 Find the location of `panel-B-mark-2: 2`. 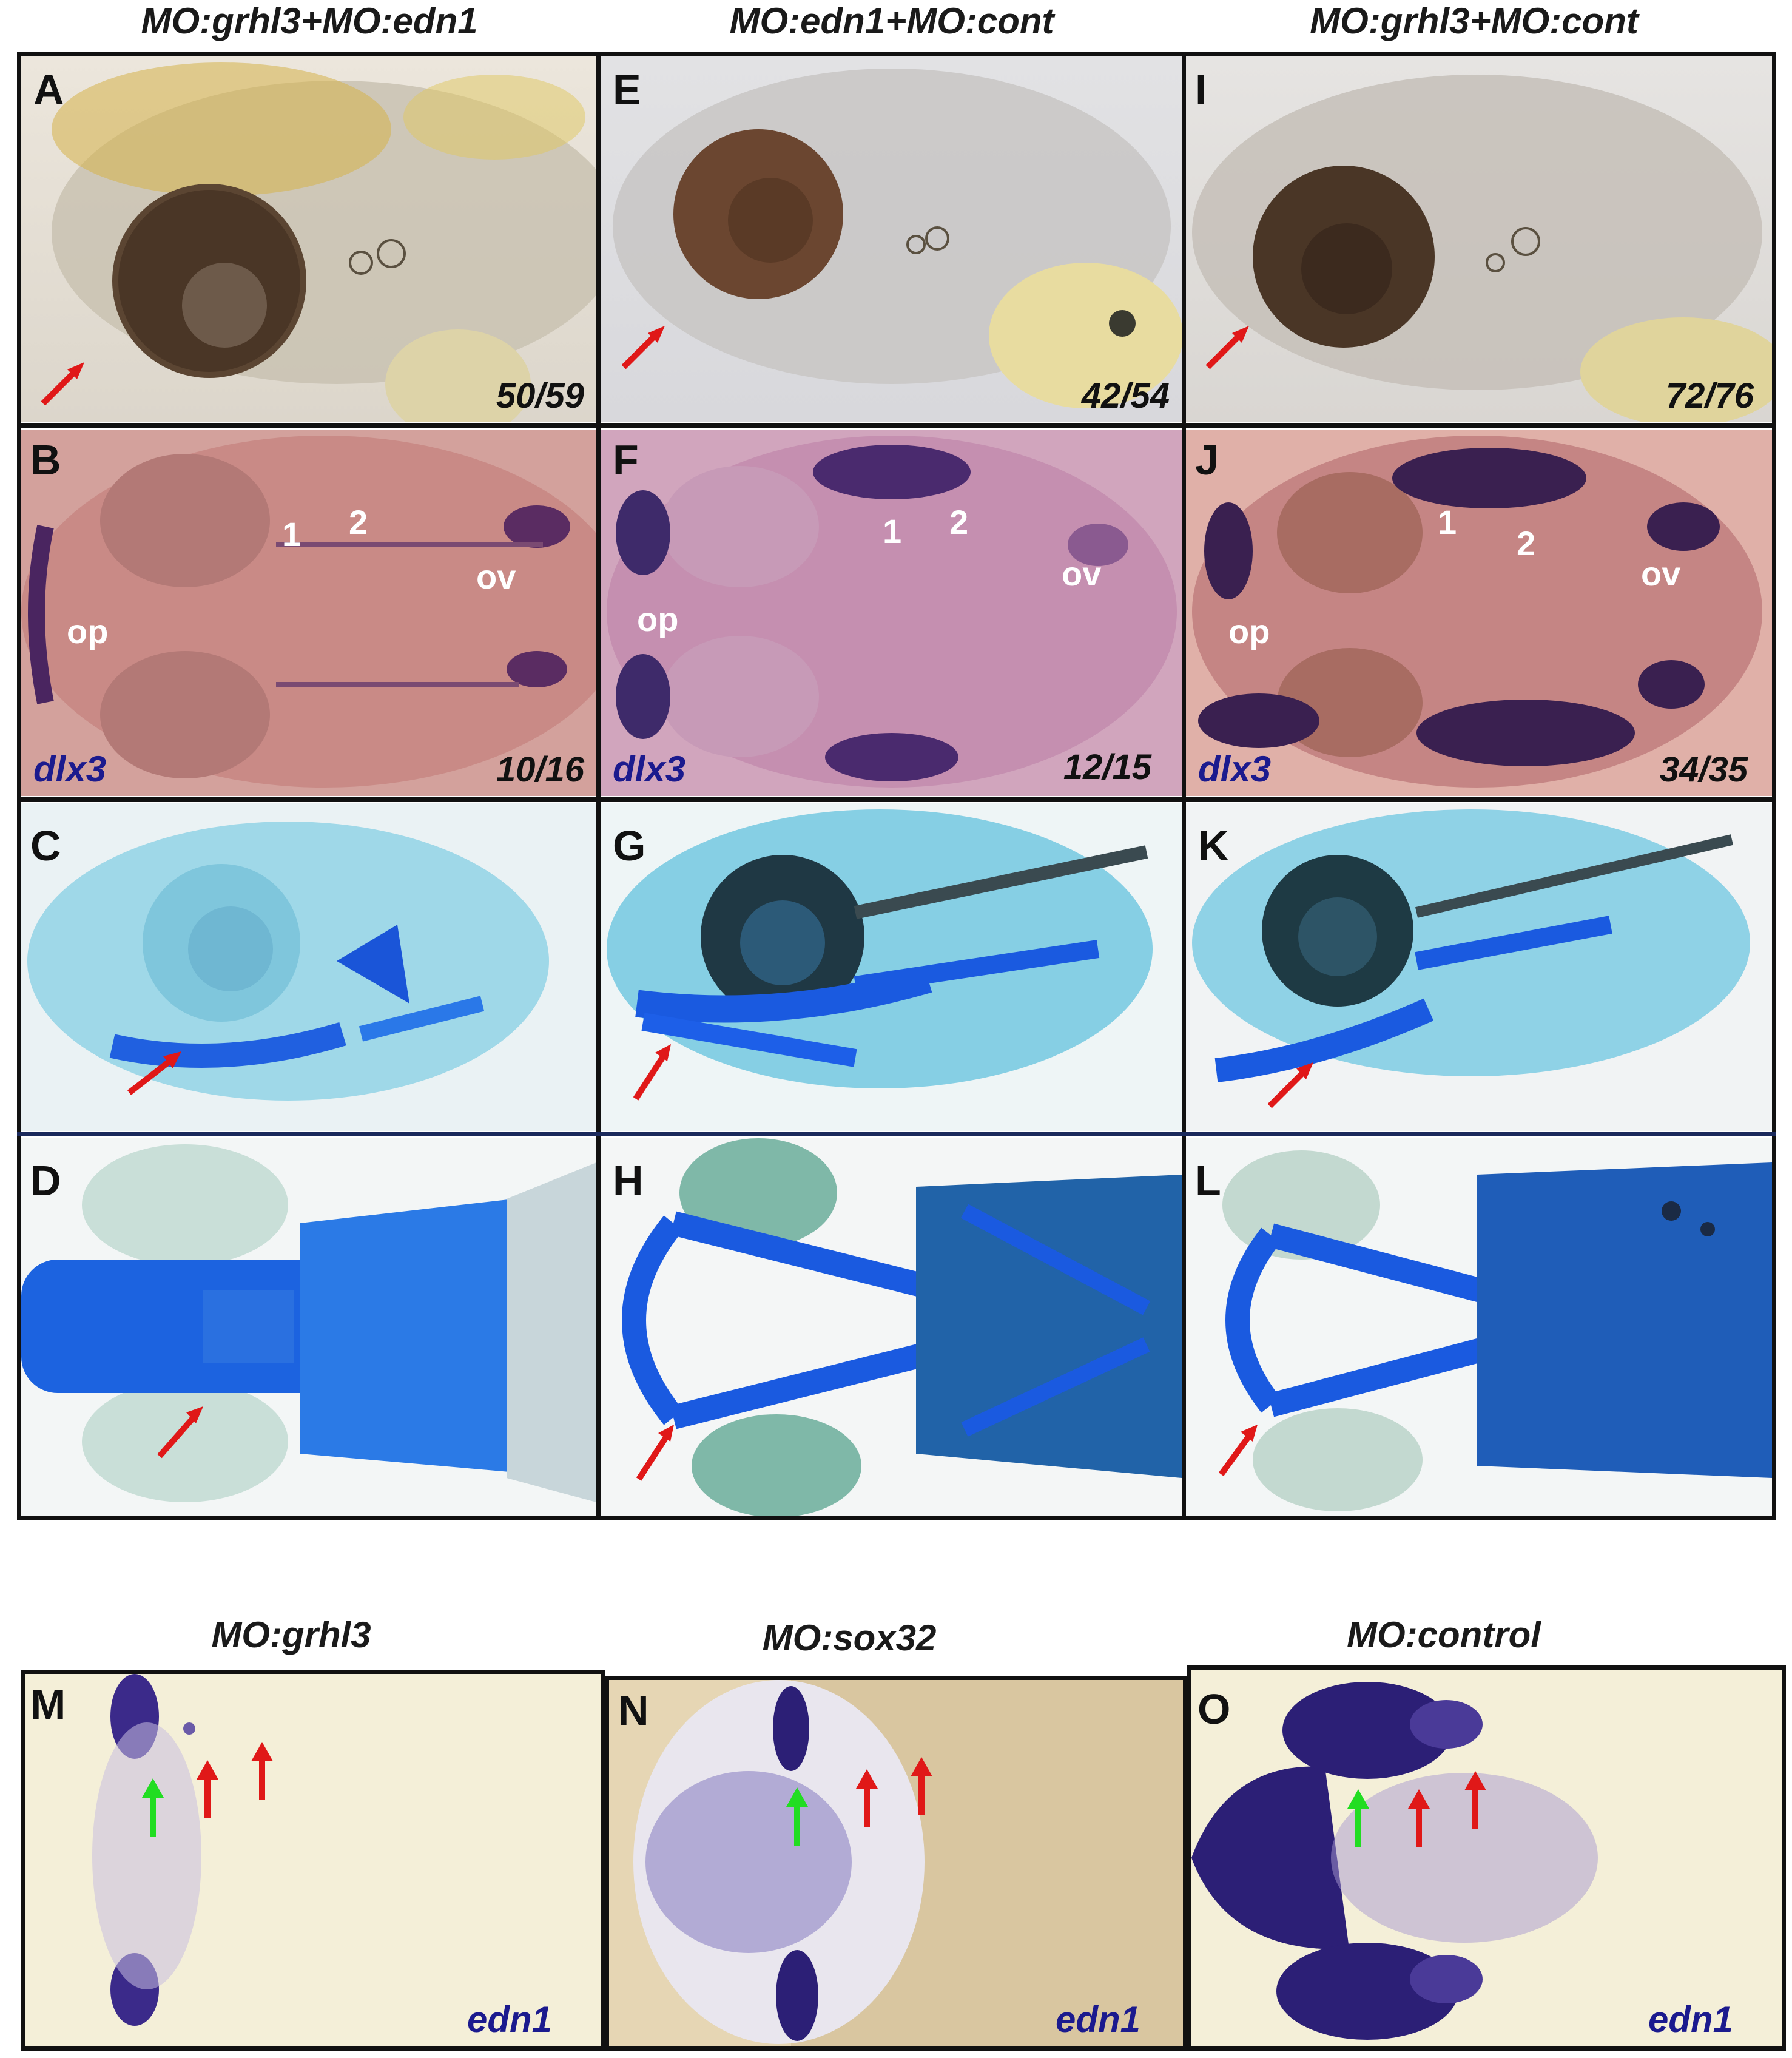

panel-B-mark-2: 2 is located at coordinates (358, 522).